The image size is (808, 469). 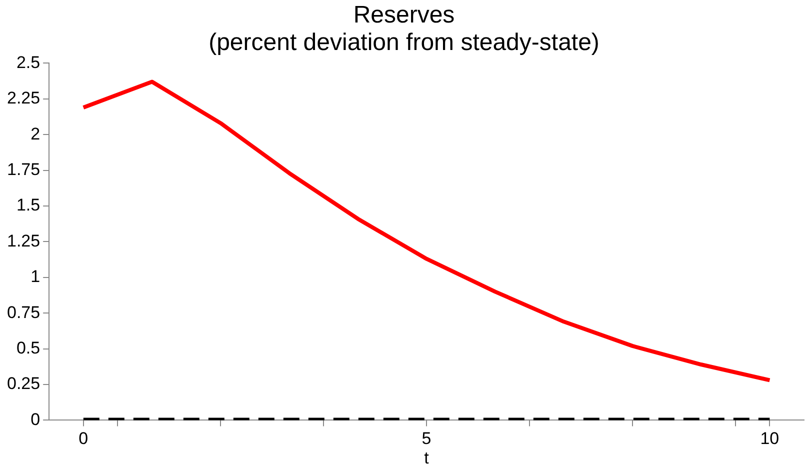 I want to click on y-tick-label: 2, so click(x=35, y=134).